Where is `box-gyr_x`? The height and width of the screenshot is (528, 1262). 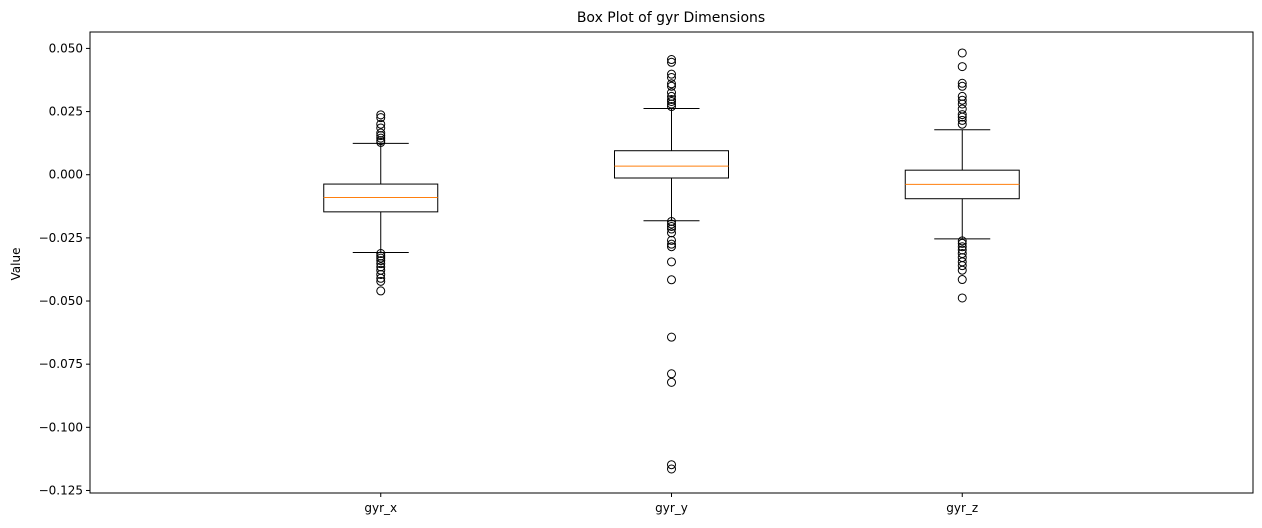 box-gyr_x is located at coordinates (381, 203).